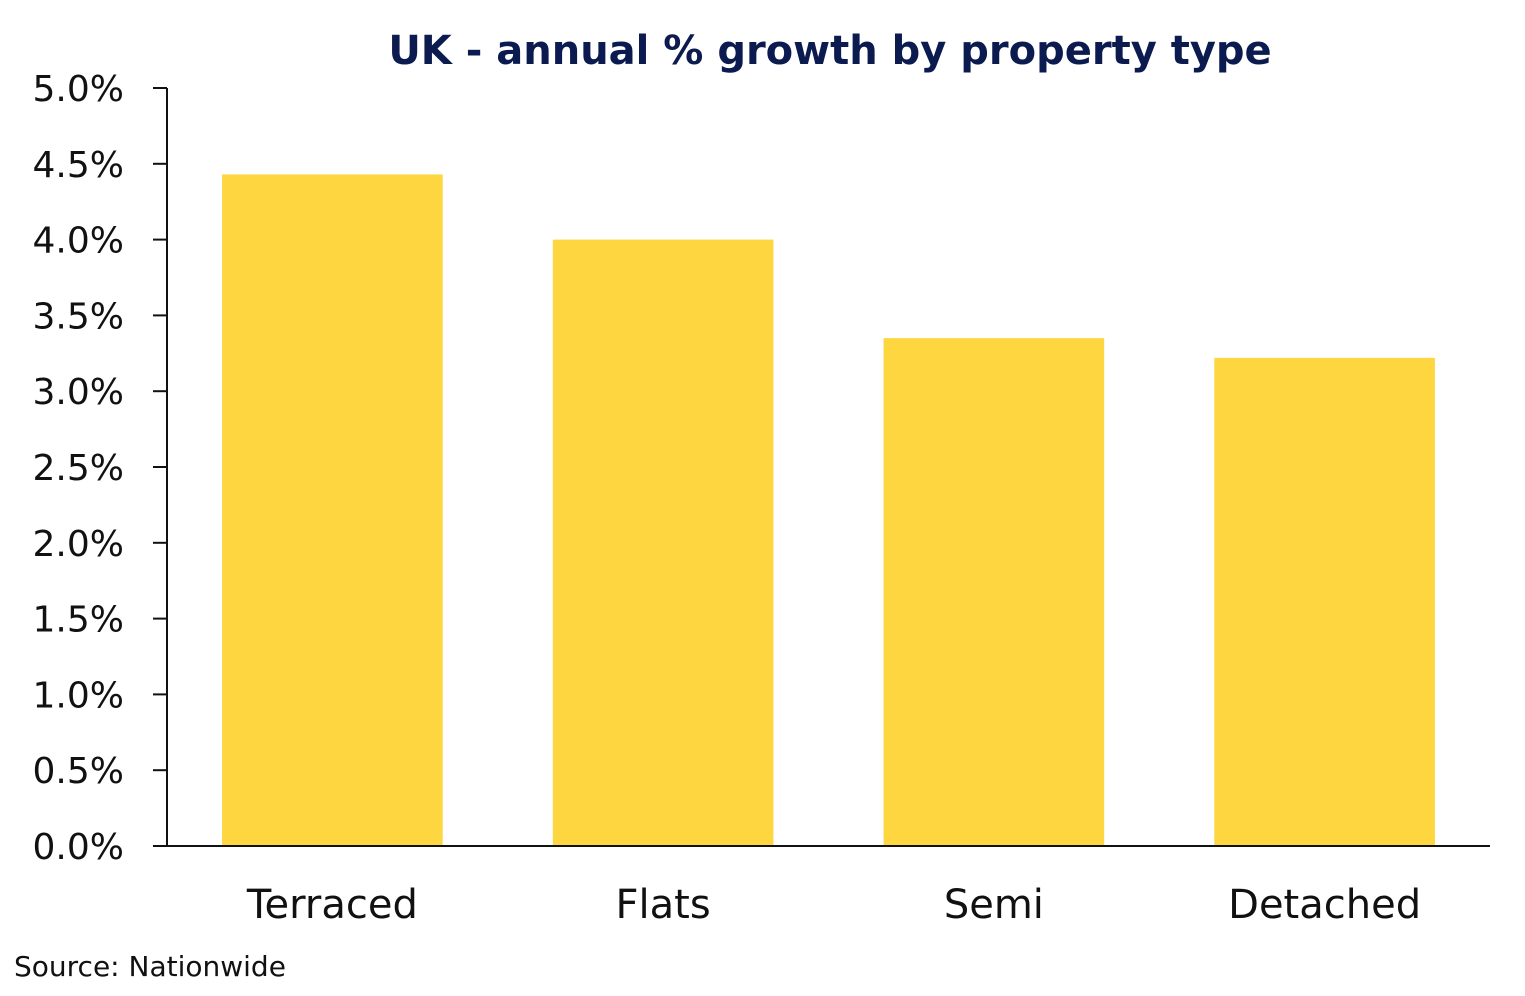 This screenshot has width=1525, height=996. Describe the element at coordinates (994, 905) in the screenshot. I see `x-category-label: Semi` at that location.